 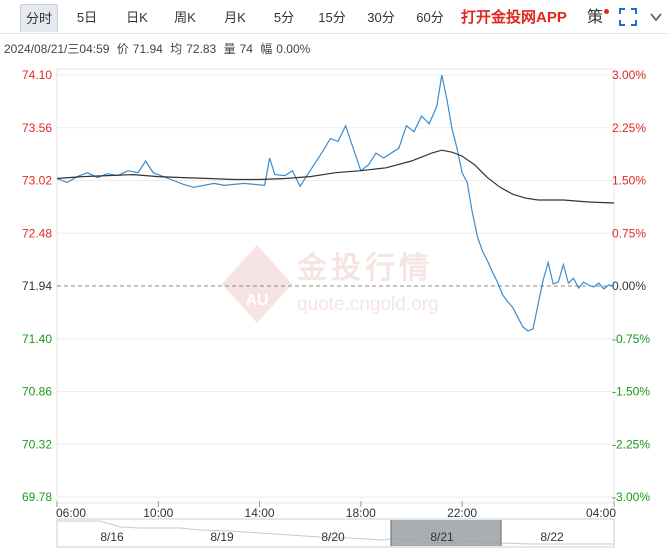 I want to click on tab-5-day: 5日, so click(x=87, y=17).